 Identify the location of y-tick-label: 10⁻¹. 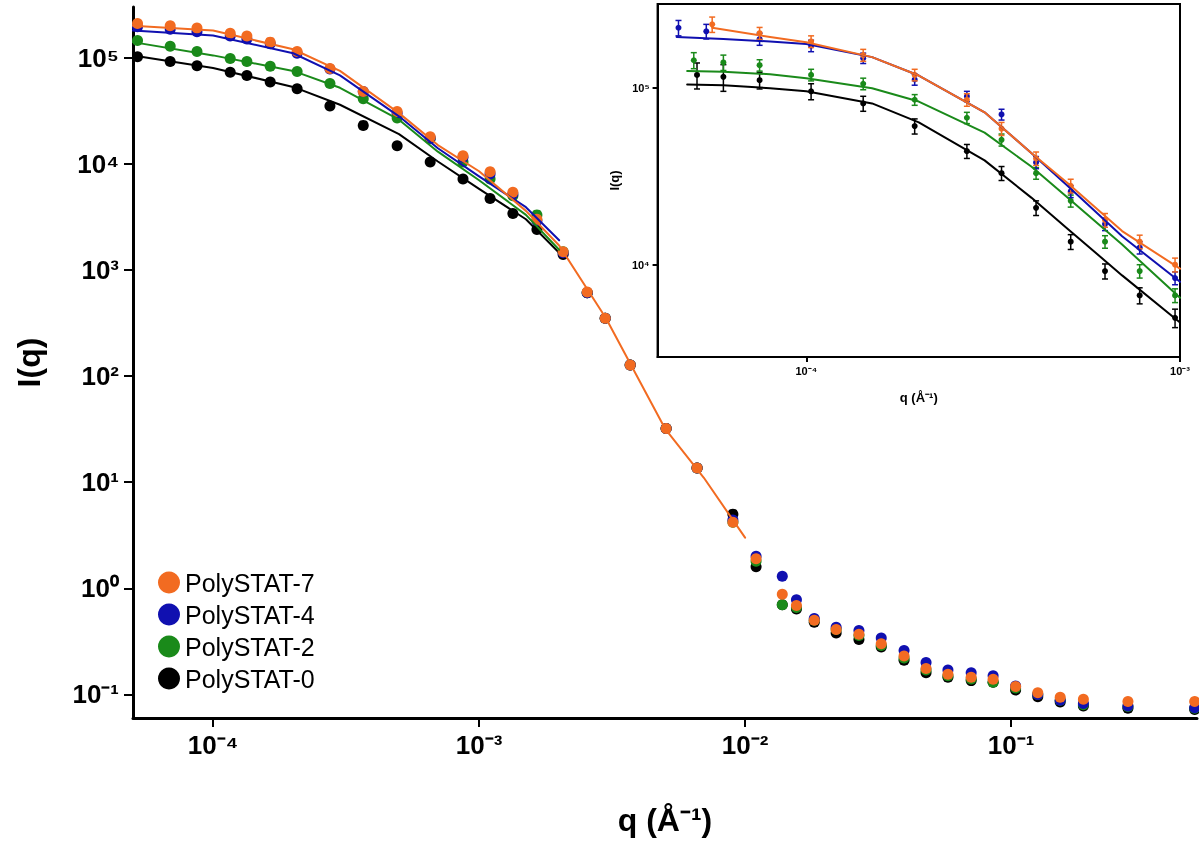
(95, 694).